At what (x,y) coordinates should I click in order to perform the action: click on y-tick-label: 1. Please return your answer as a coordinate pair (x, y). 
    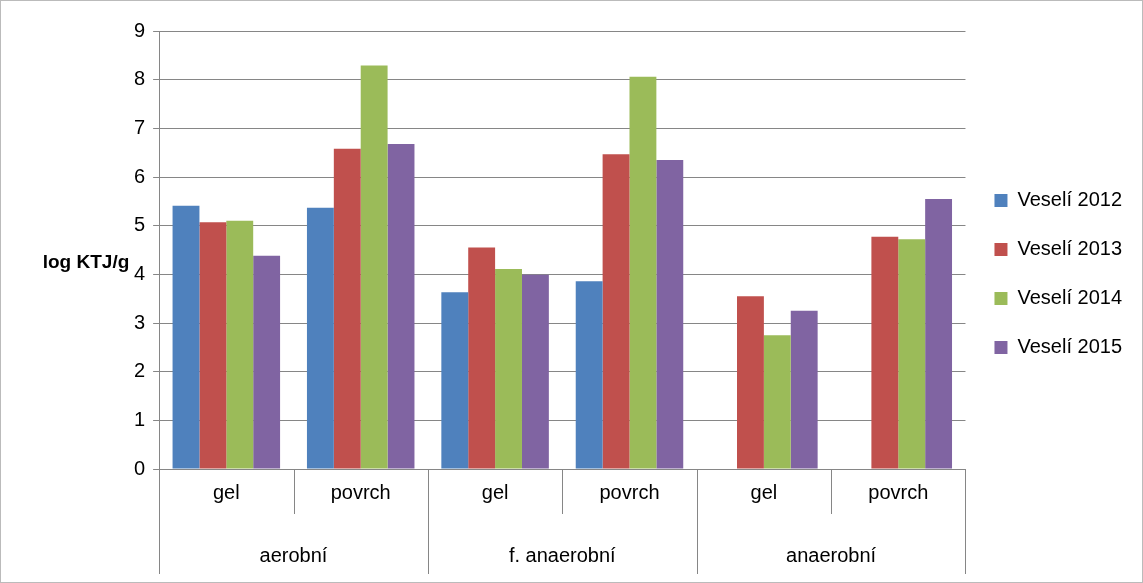
    Looking at the image, I should click on (140, 418).